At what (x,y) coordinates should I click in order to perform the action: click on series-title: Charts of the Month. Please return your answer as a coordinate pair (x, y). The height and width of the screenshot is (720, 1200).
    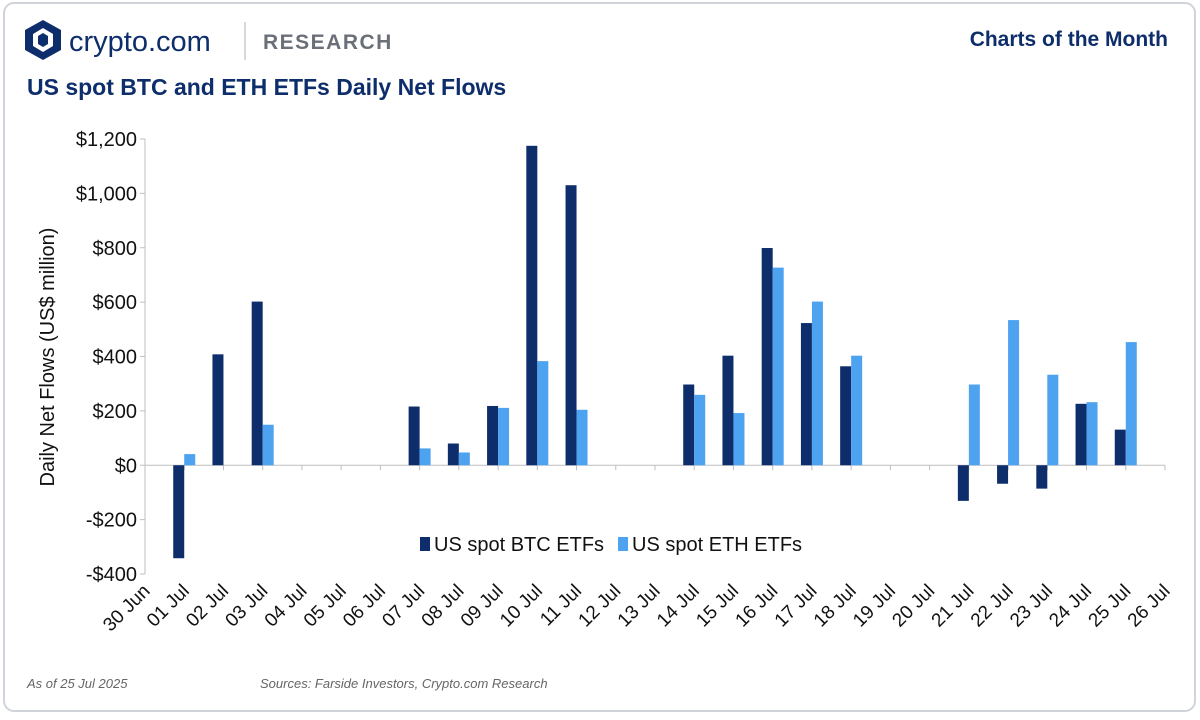
    Looking at the image, I should click on (1069, 39).